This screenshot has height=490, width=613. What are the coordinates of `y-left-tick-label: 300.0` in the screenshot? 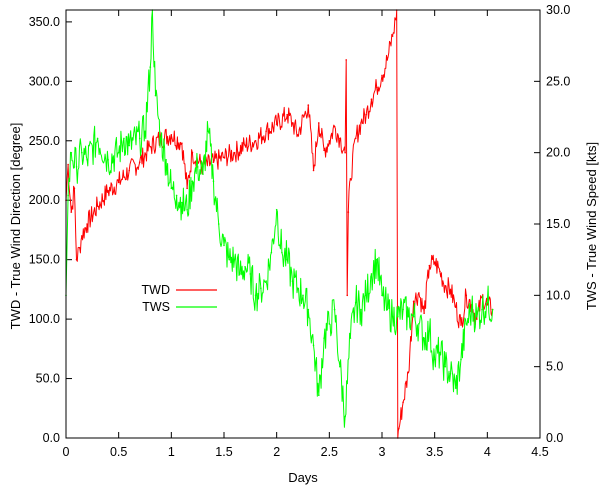 It's located at (44, 81).